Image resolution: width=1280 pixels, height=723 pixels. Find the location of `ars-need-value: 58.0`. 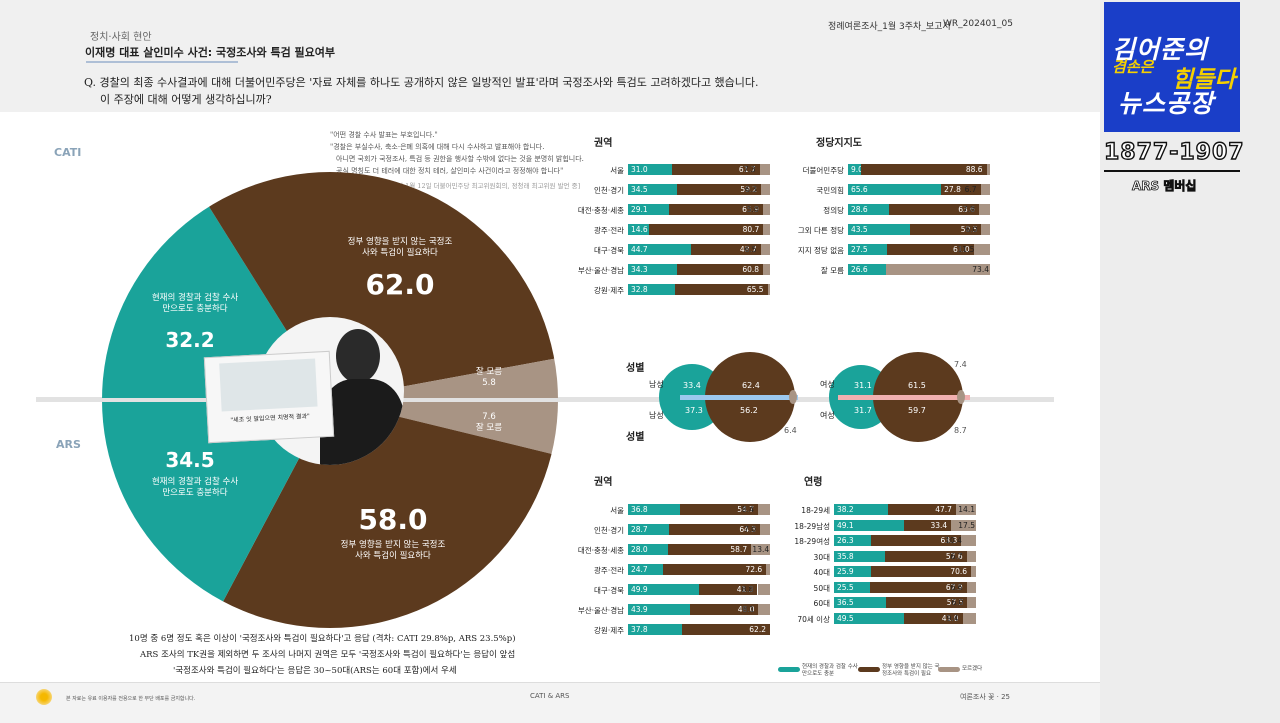

ars-need-value: 58.0 is located at coordinates (393, 519).